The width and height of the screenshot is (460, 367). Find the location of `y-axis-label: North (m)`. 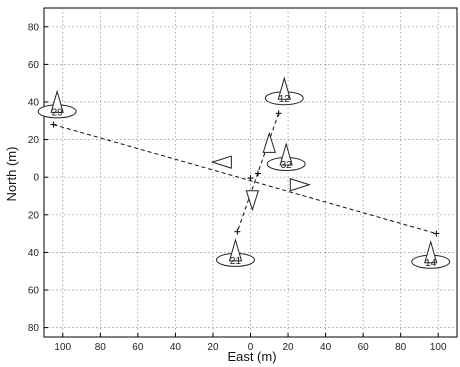

y-axis-label: North (m) is located at coordinates (11, 174).